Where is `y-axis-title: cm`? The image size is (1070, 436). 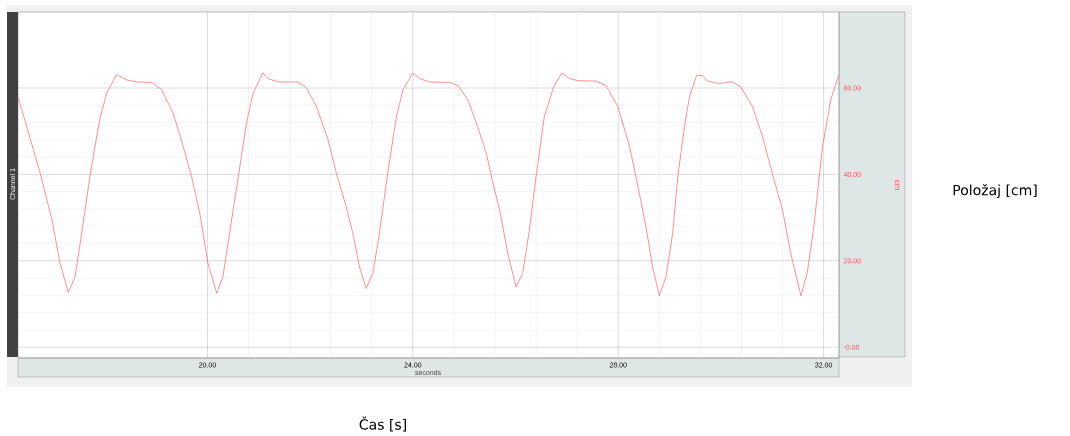
y-axis-title: cm is located at coordinates (897, 185).